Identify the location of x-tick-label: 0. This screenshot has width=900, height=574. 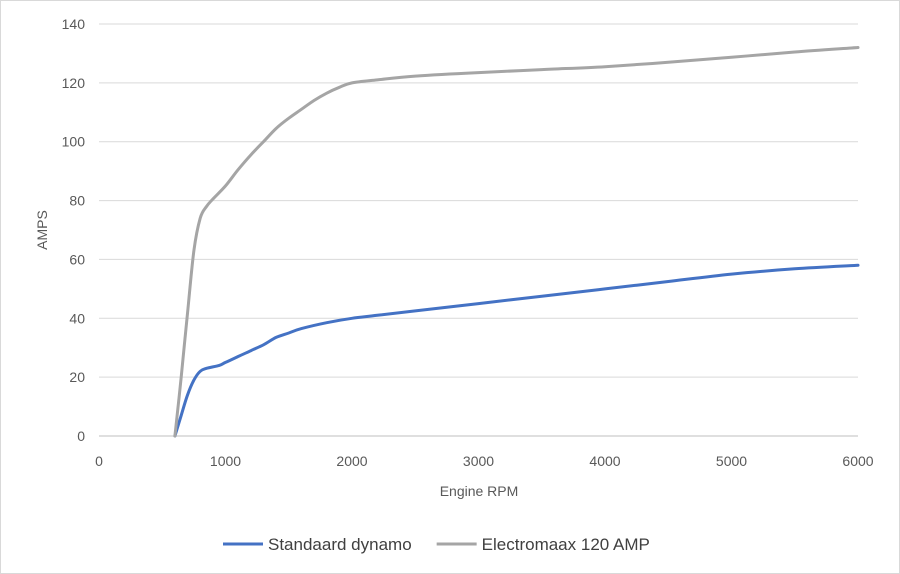
(99, 461).